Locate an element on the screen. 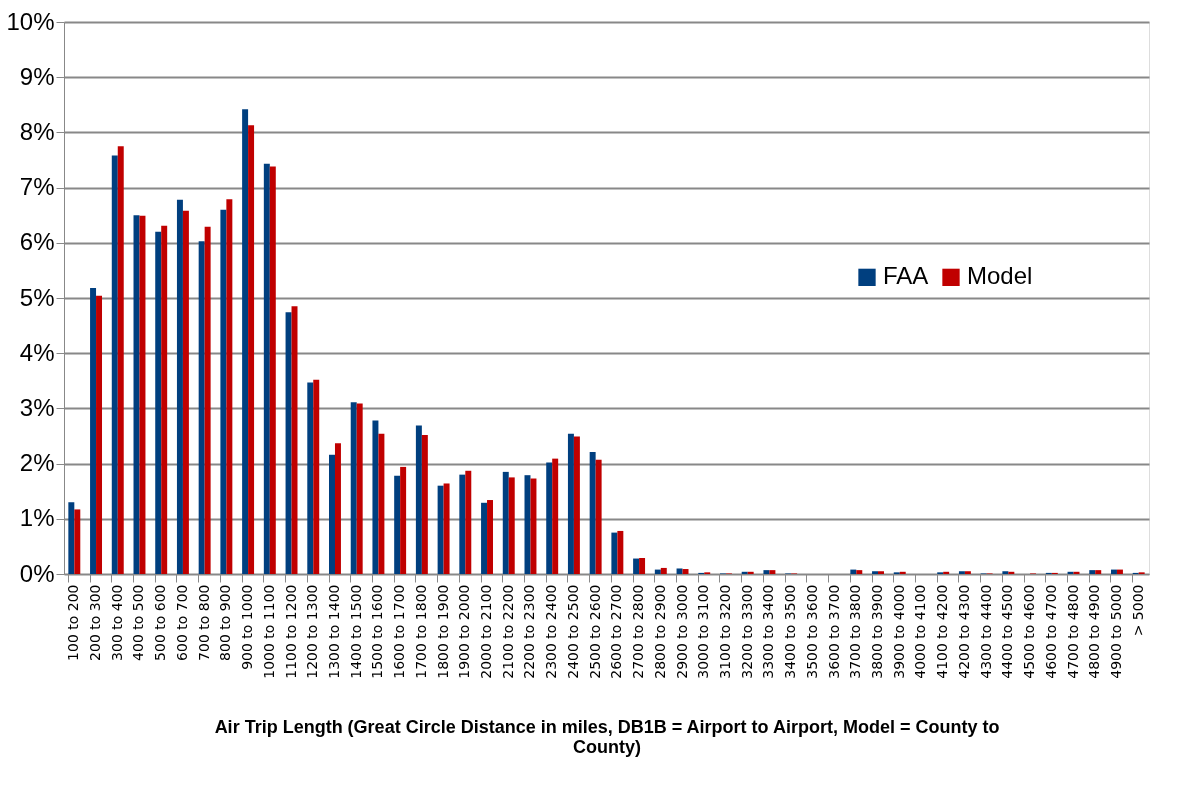  y-tick-label: 3% is located at coordinates (37, 407).